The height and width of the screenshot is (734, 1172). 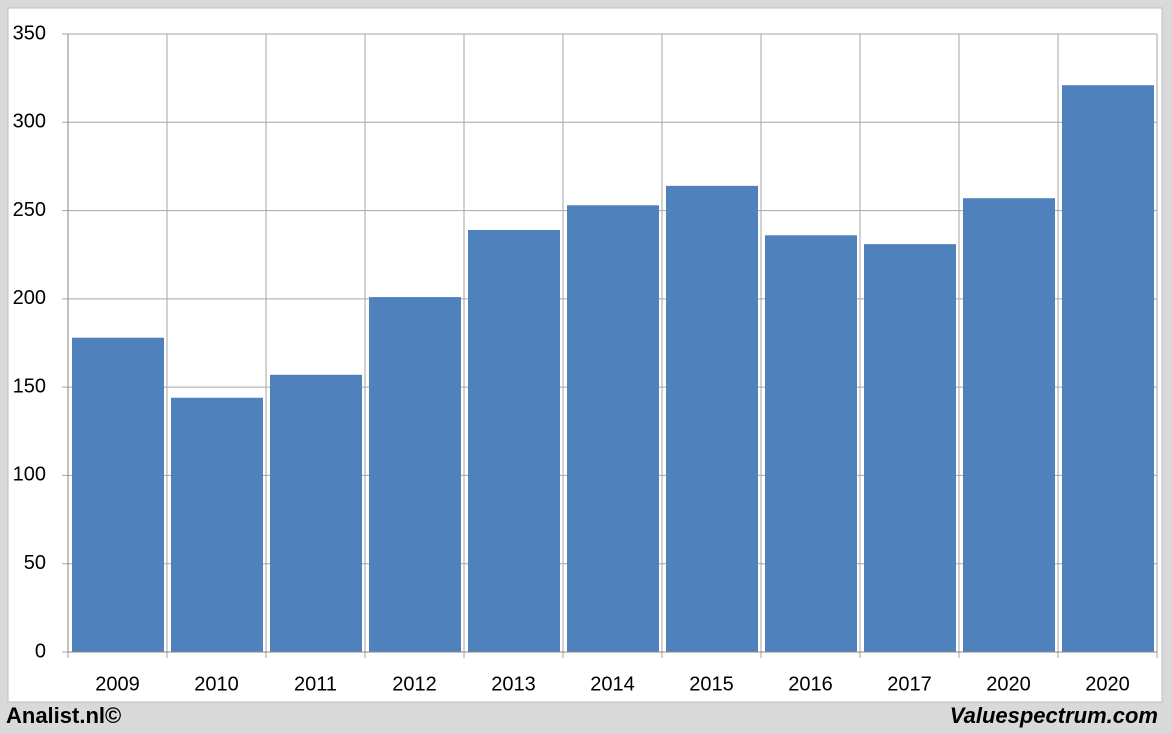 I want to click on y-tick-label: 0, so click(x=40, y=651).